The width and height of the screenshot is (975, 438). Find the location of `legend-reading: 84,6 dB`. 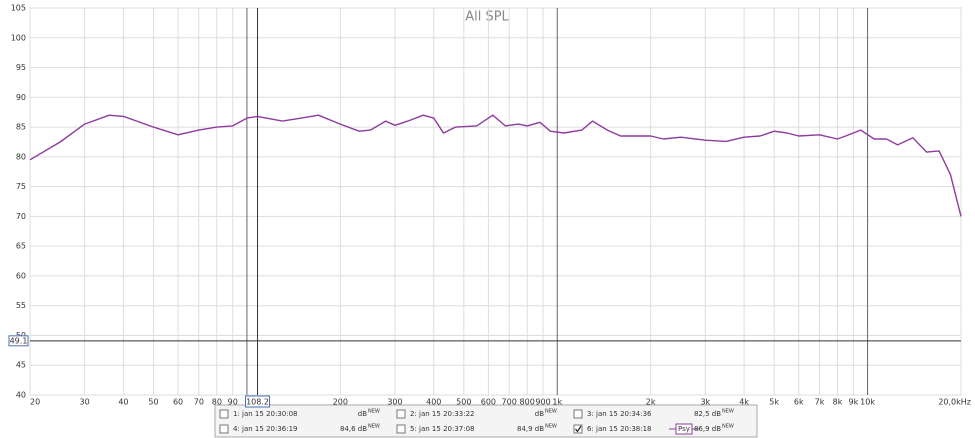

legend-reading: 84,6 dB is located at coordinates (353, 429).